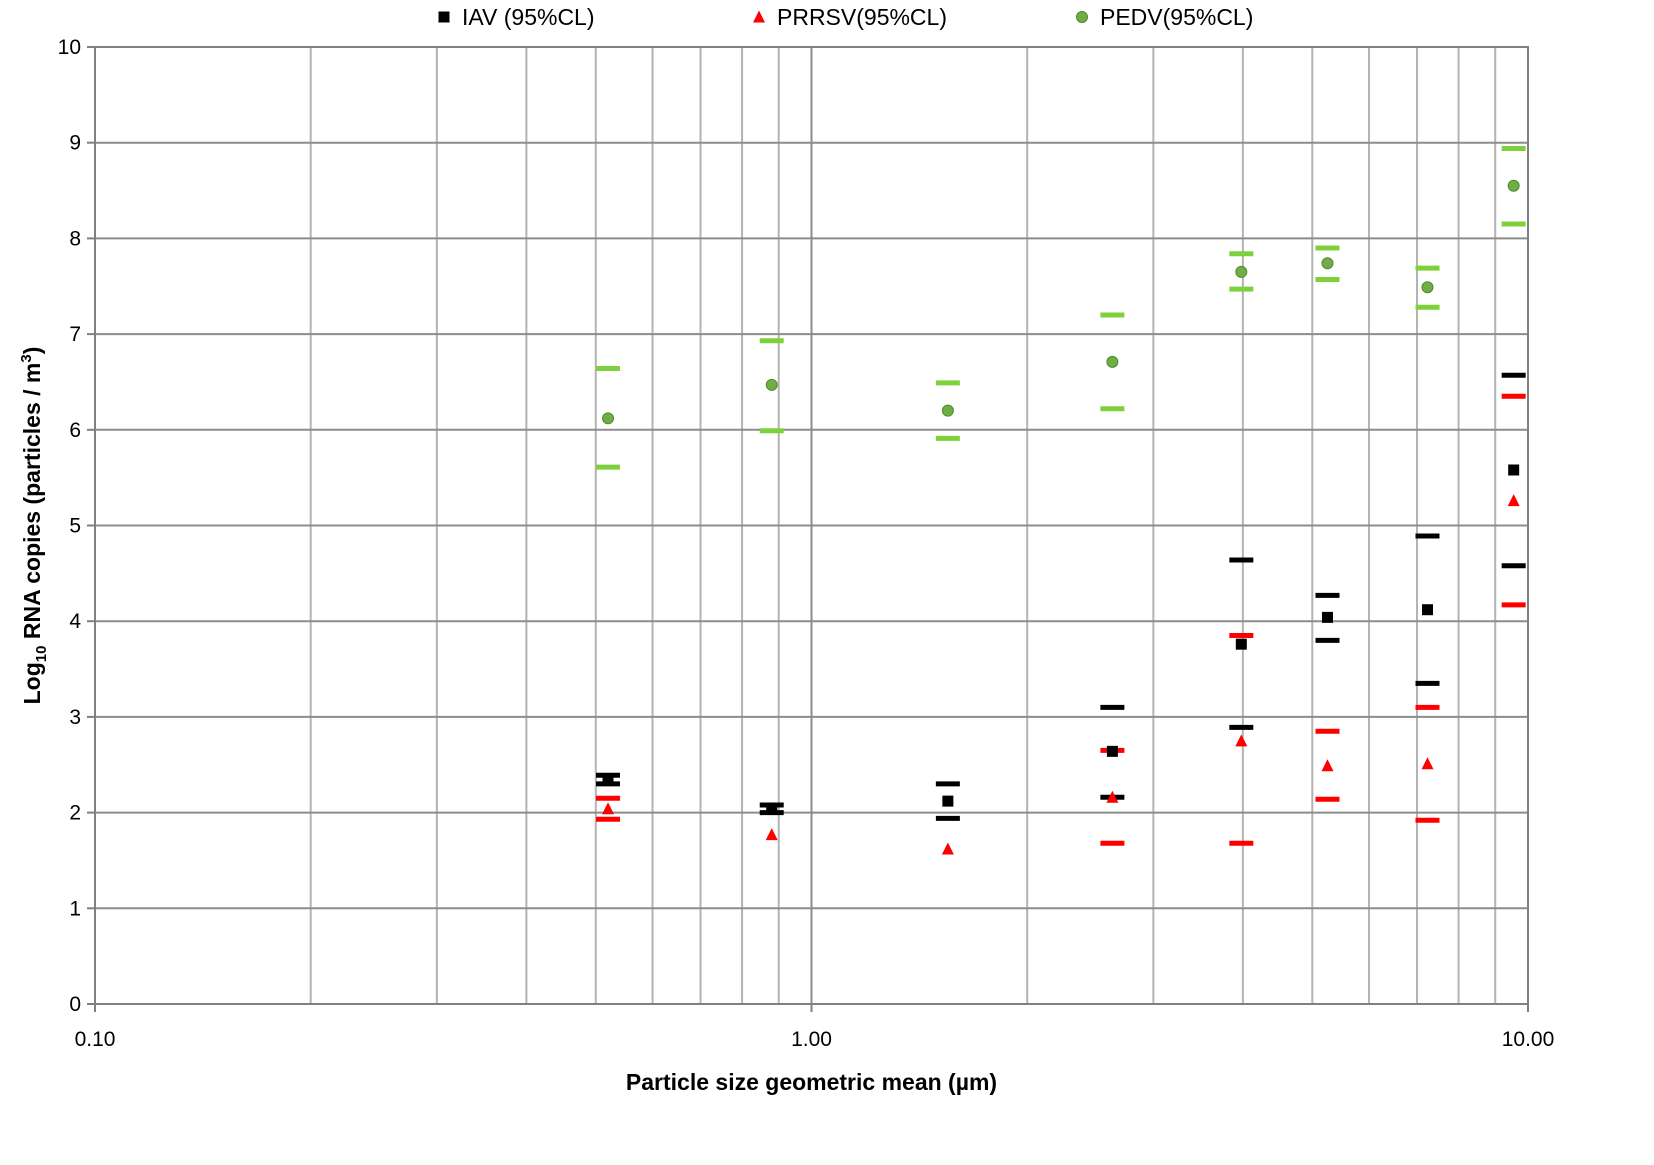  Describe the element at coordinates (75, 143) in the screenshot. I see `y-tick-label: 9` at that location.